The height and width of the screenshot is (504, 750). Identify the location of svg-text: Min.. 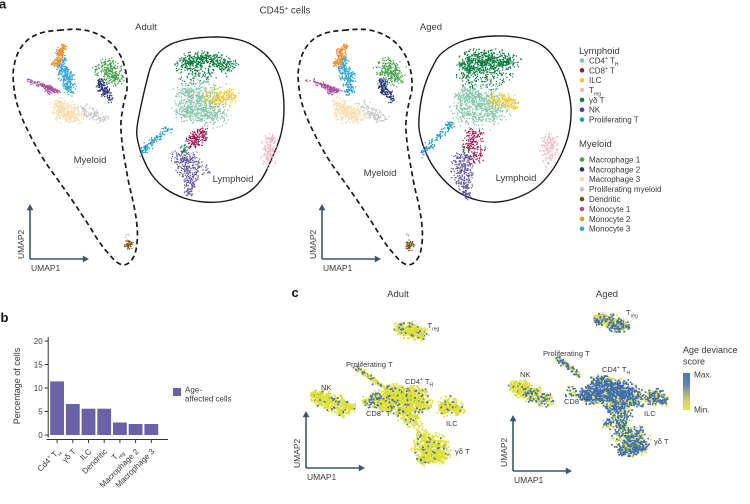
(702, 410).